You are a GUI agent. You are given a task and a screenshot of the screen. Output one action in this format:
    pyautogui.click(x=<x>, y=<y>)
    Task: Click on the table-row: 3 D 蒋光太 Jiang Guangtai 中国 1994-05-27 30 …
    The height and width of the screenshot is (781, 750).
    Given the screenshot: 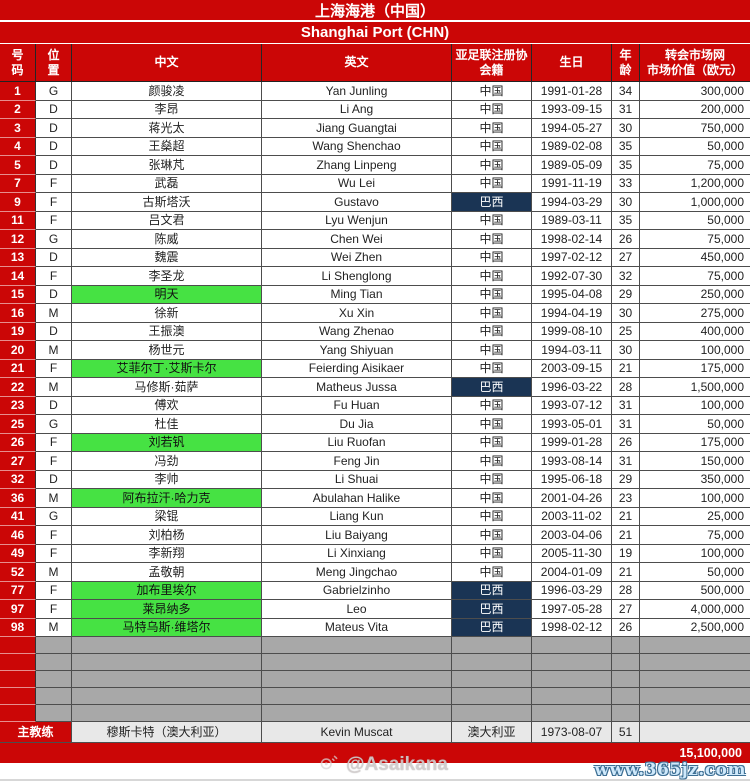 What is the action you would take?
    pyautogui.click(x=375, y=128)
    